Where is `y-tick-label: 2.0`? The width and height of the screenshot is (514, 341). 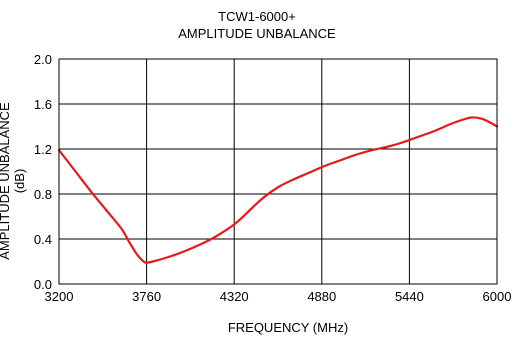
y-tick-label: 2.0 is located at coordinates (43, 59).